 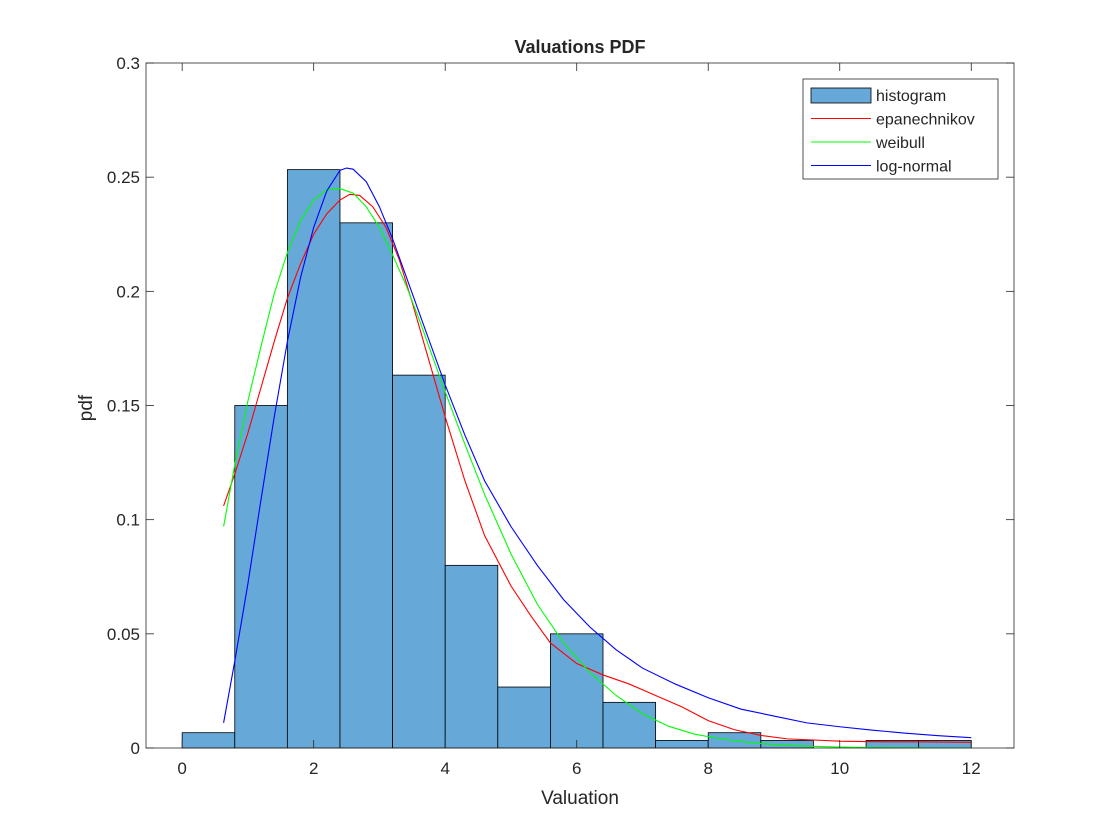 I want to click on y-tick-label: 0.15, so click(x=123, y=406).